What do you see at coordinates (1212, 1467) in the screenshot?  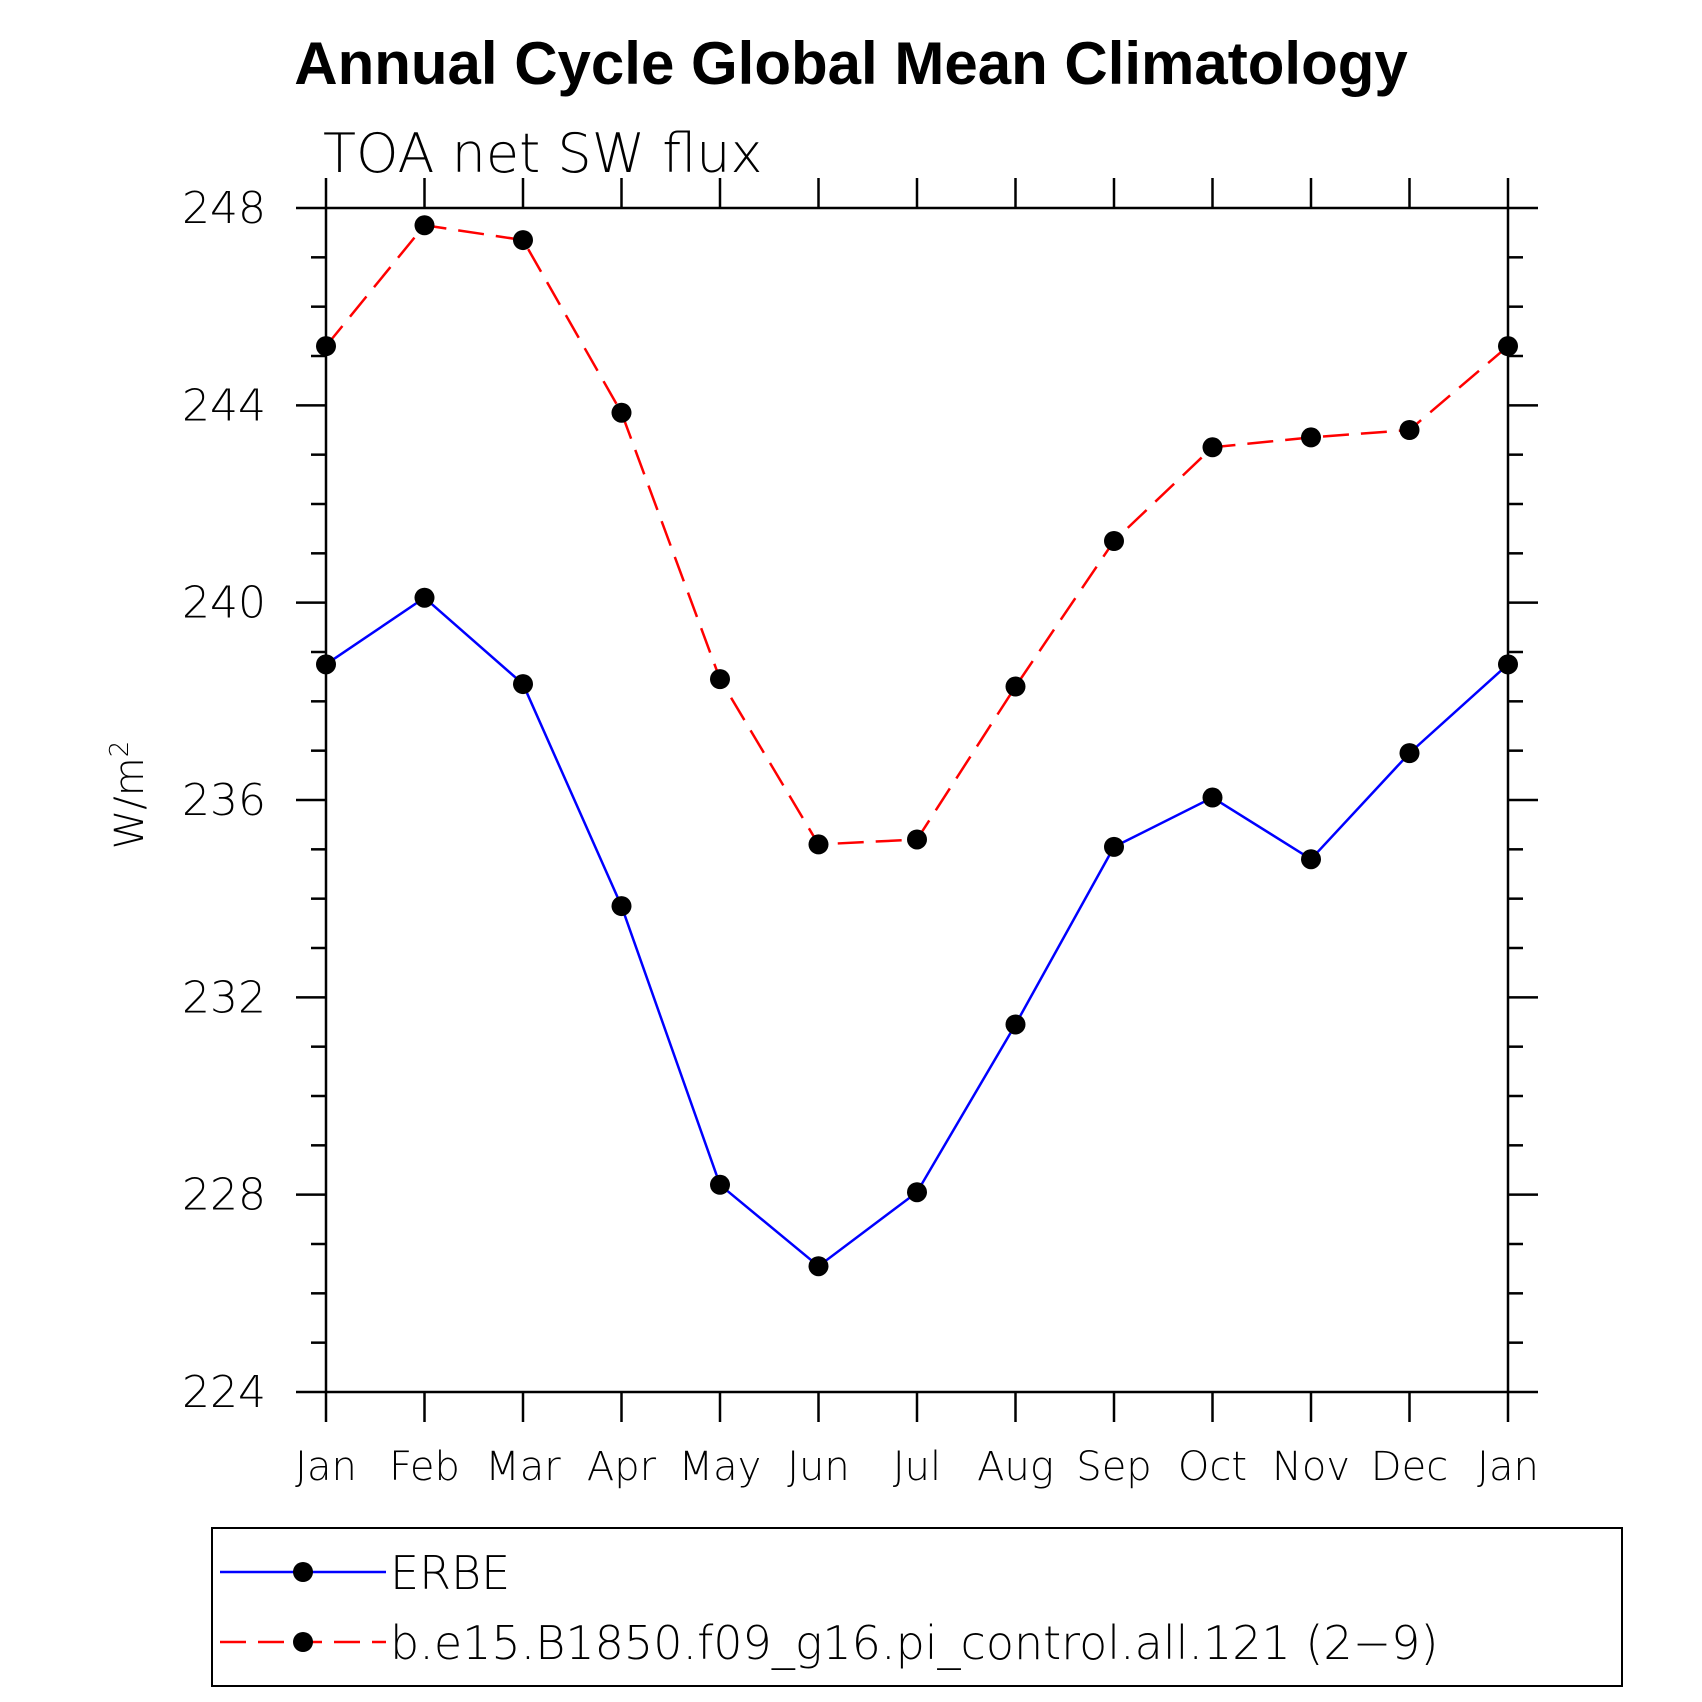 I see `x-tick-label: Oct` at bounding box center [1212, 1467].